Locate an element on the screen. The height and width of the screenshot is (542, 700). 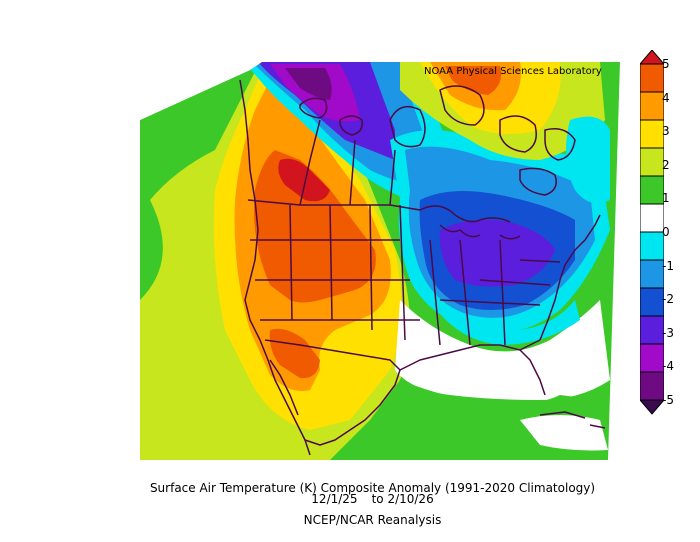
anomaly-dark-orange-northeast is located at coordinates (473, 80).